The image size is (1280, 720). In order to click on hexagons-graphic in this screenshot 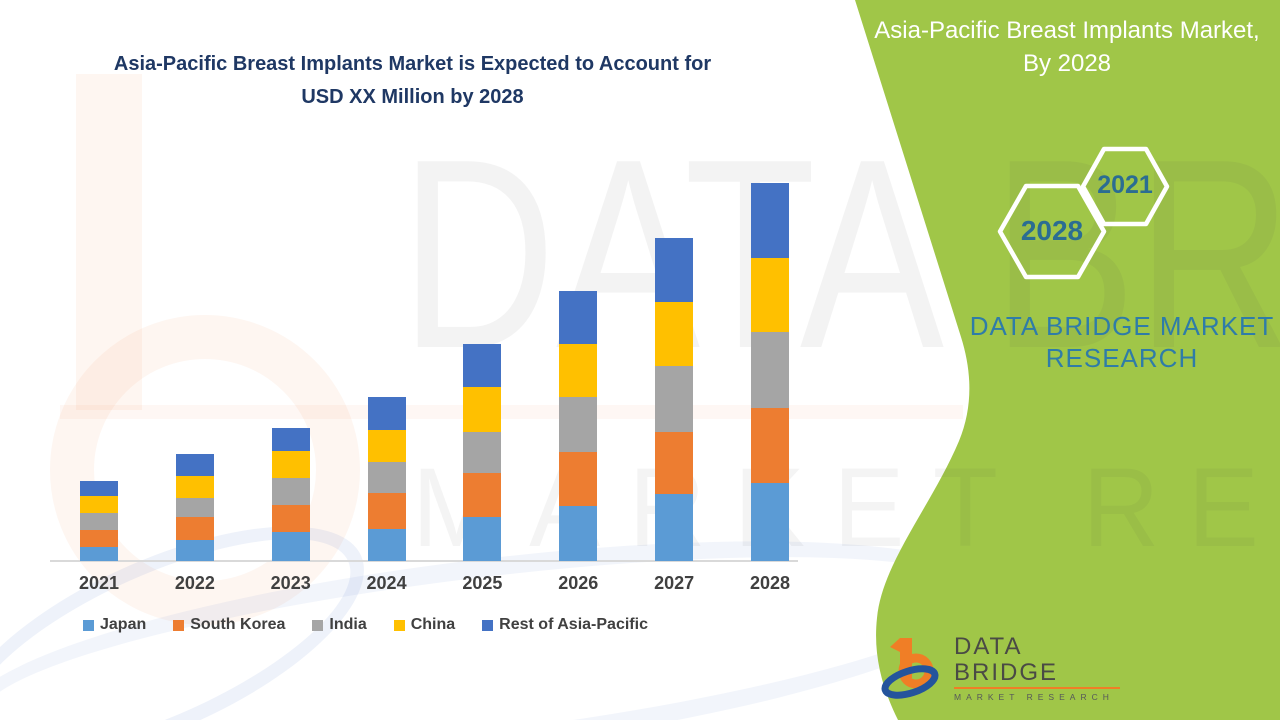, I will do `click(1083, 213)`.